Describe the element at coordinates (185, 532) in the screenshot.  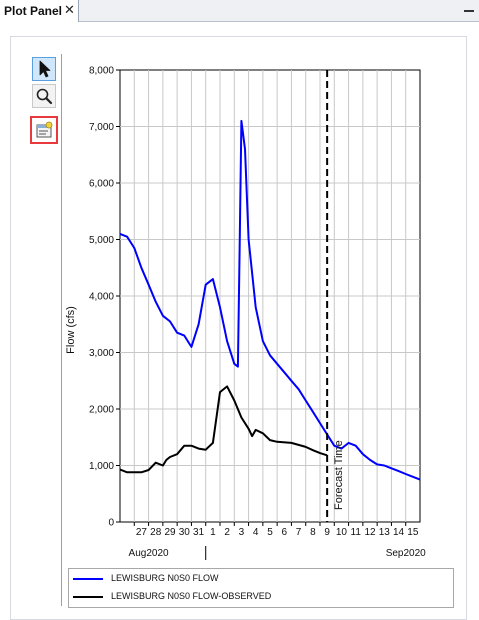
I see `x-tick-label: 30` at that location.